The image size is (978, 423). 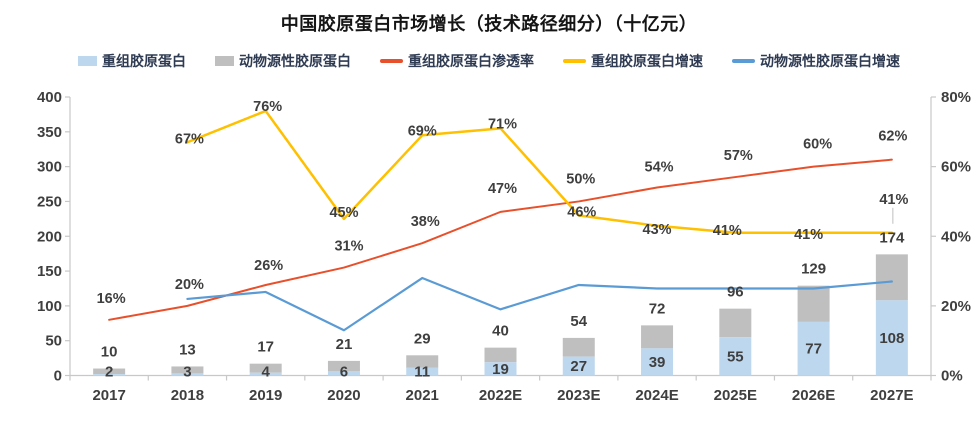 What do you see at coordinates (53, 341) in the screenshot?
I see `left-axis-tick-label: 50` at bounding box center [53, 341].